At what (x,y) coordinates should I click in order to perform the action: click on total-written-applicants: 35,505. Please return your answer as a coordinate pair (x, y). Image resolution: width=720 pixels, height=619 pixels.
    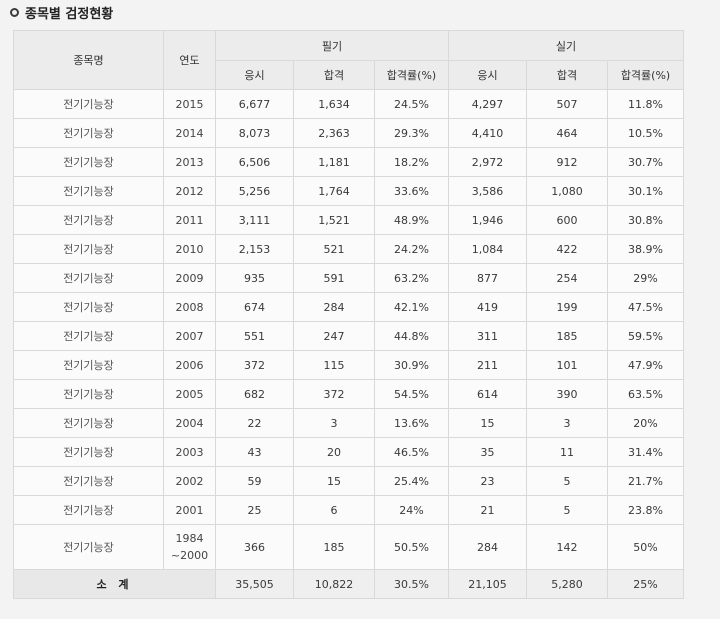
    Looking at the image, I should click on (254, 584).